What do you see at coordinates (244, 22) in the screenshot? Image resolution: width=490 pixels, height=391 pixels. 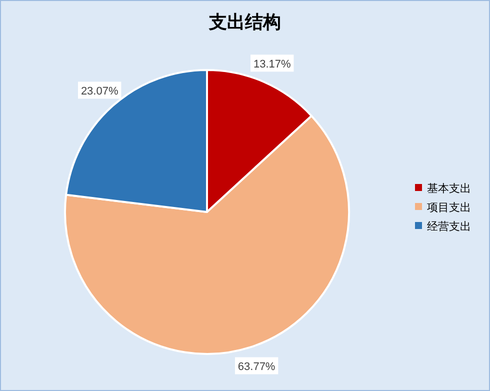 I see `chart-title: 支出结构` at bounding box center [244, 22].